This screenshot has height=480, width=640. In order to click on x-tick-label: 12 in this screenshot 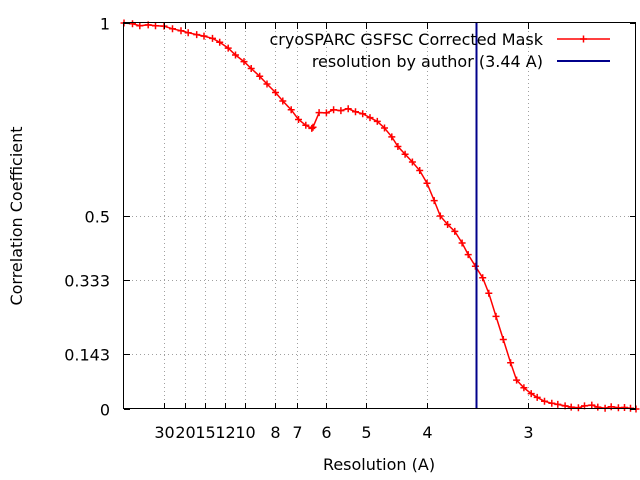, I will do `click(225, 432)`.